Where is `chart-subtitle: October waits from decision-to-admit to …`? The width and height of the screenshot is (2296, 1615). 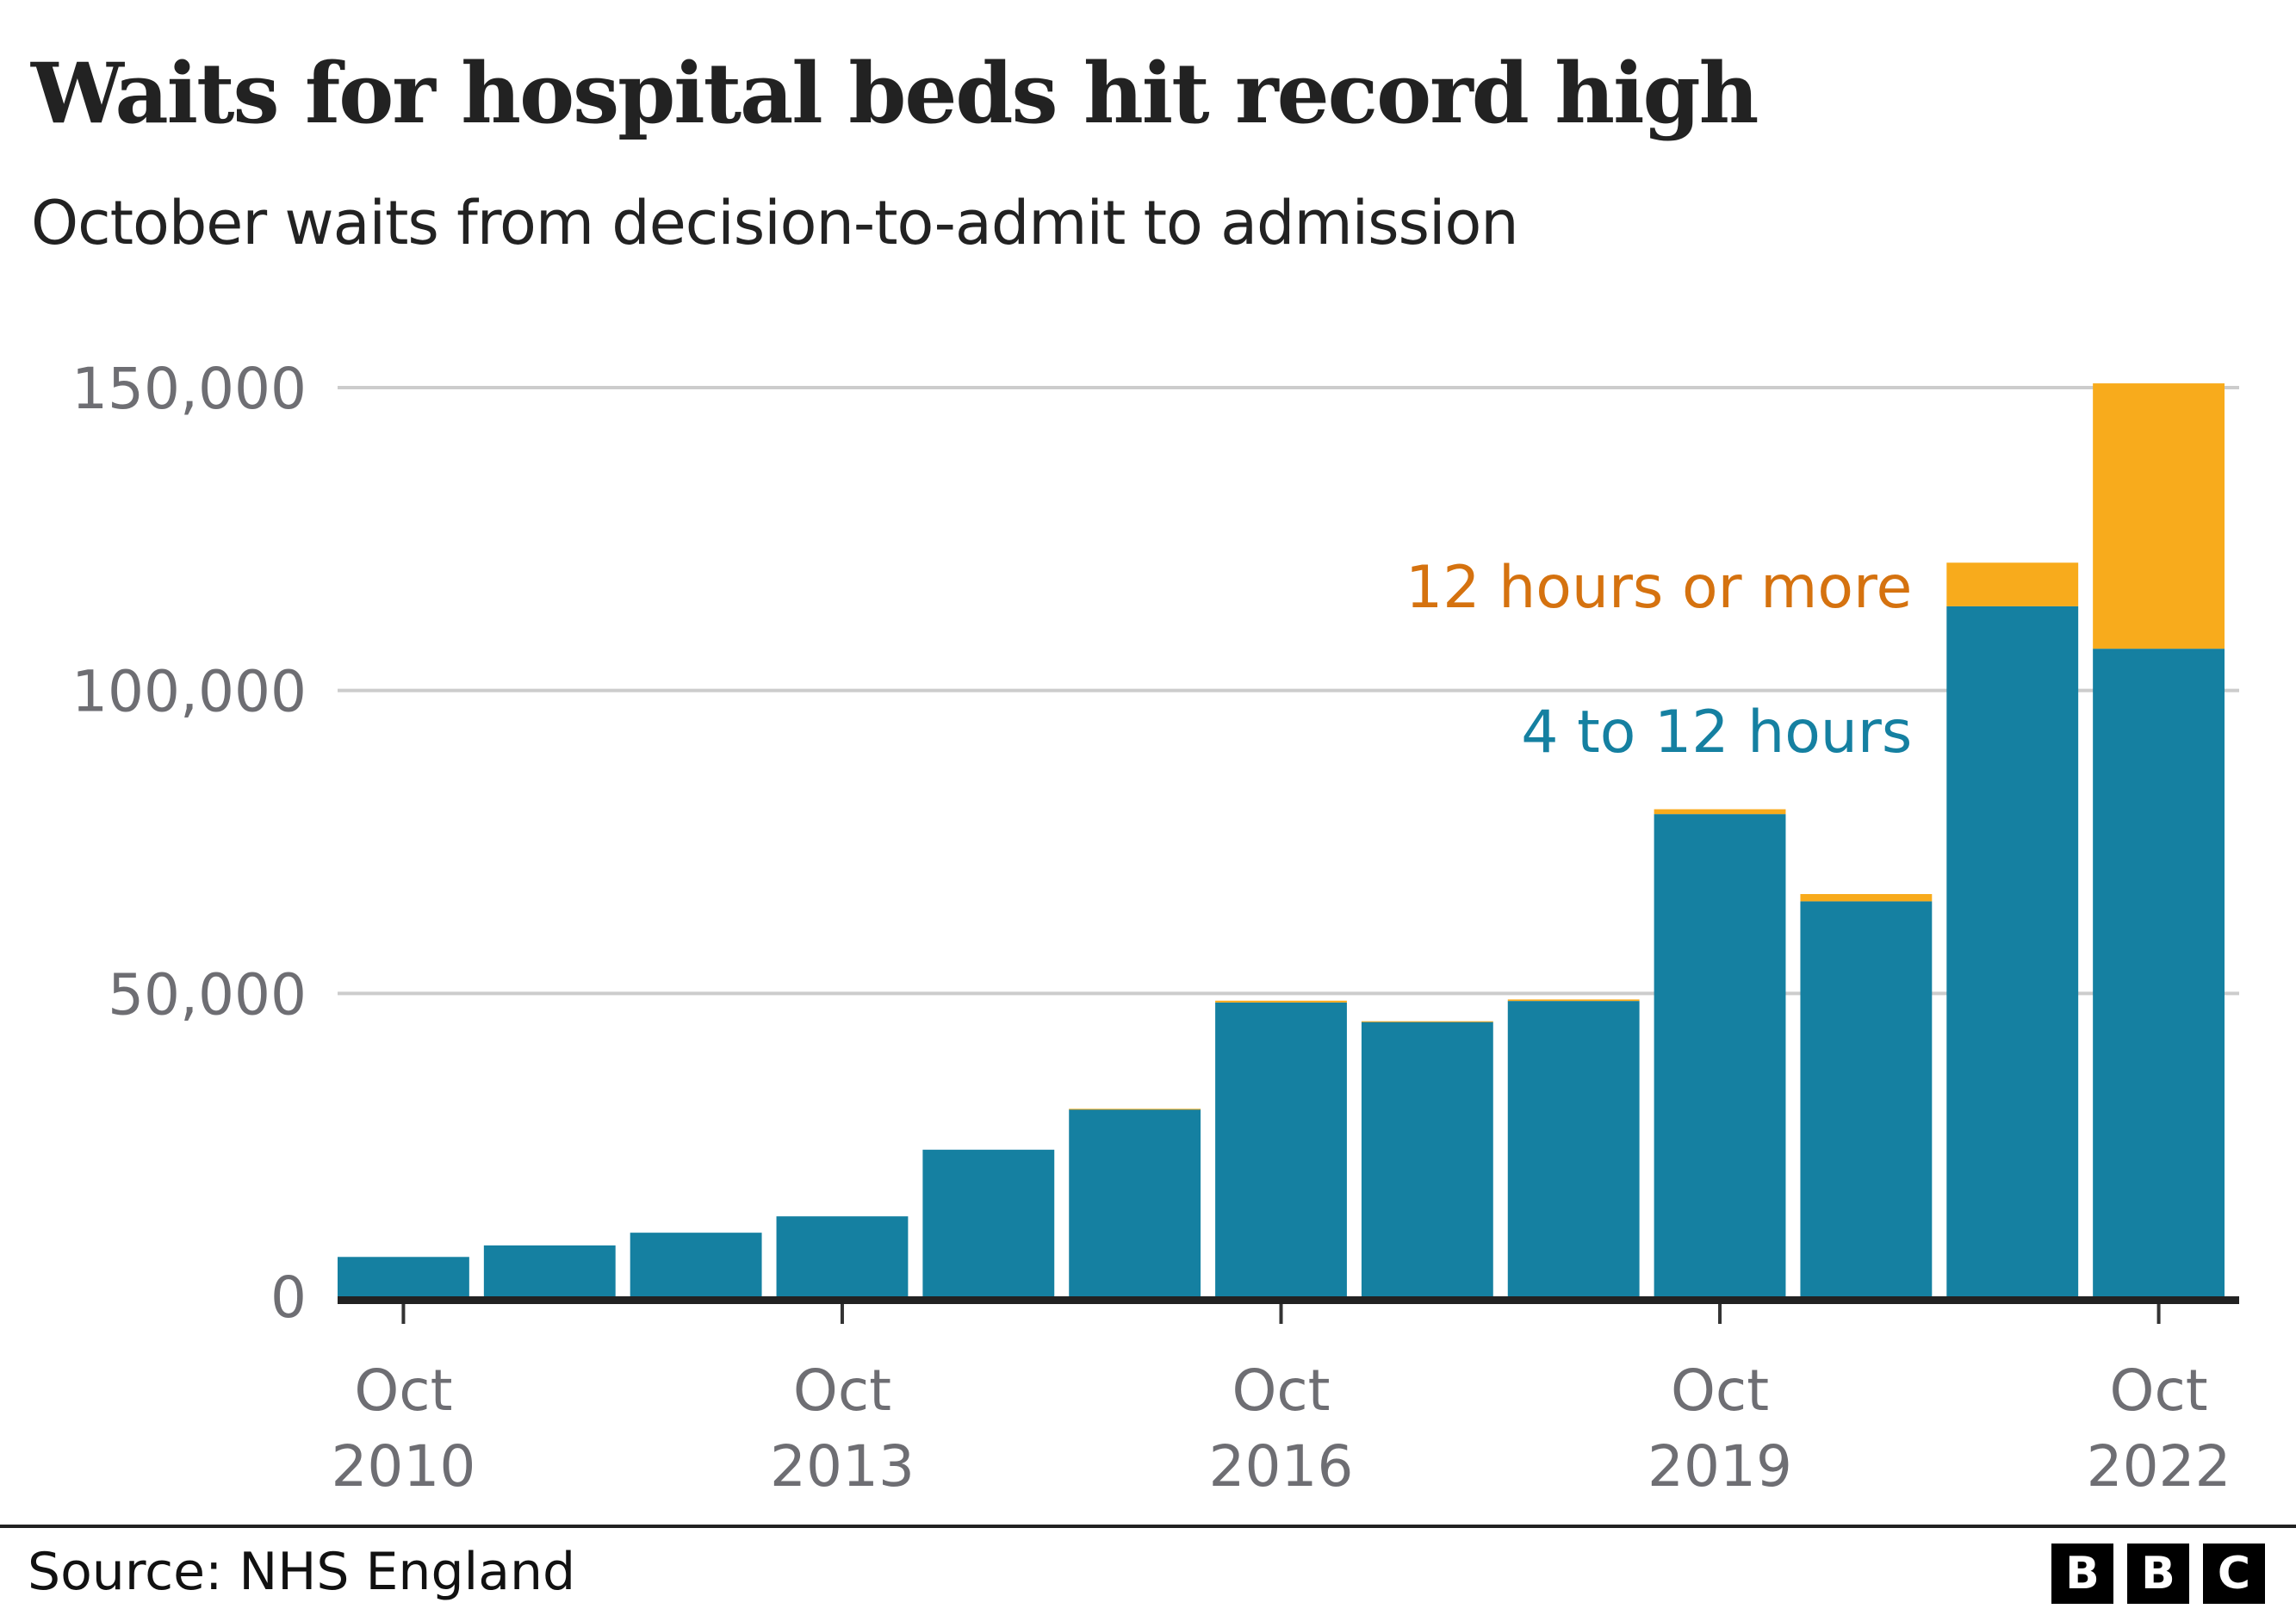
chart-subtitle: October waits from decision-to-admit to … is located at coordinates (775, 223).